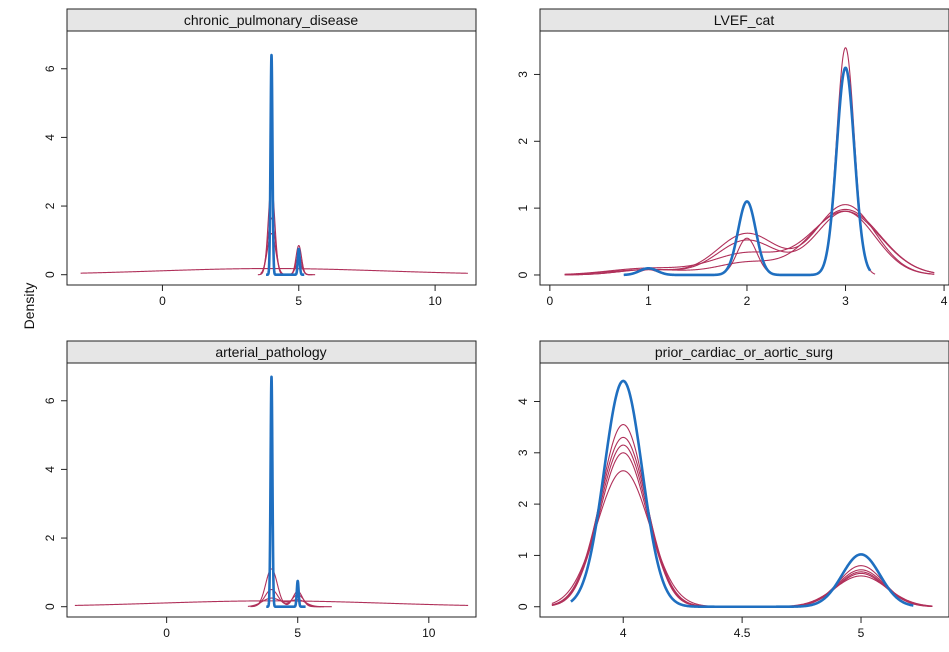 This screenshot has height=652, width=949. What do you see at coordinates (29, 306) in the screenshot?
I see `y-axis-label: Density` at bounding box center [29, 306].